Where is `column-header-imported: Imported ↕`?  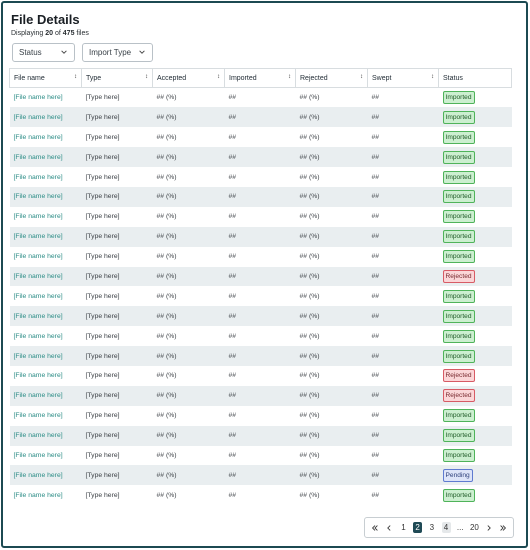
column-header-imported: Imported ↕ is located at coordinates (260, 78).